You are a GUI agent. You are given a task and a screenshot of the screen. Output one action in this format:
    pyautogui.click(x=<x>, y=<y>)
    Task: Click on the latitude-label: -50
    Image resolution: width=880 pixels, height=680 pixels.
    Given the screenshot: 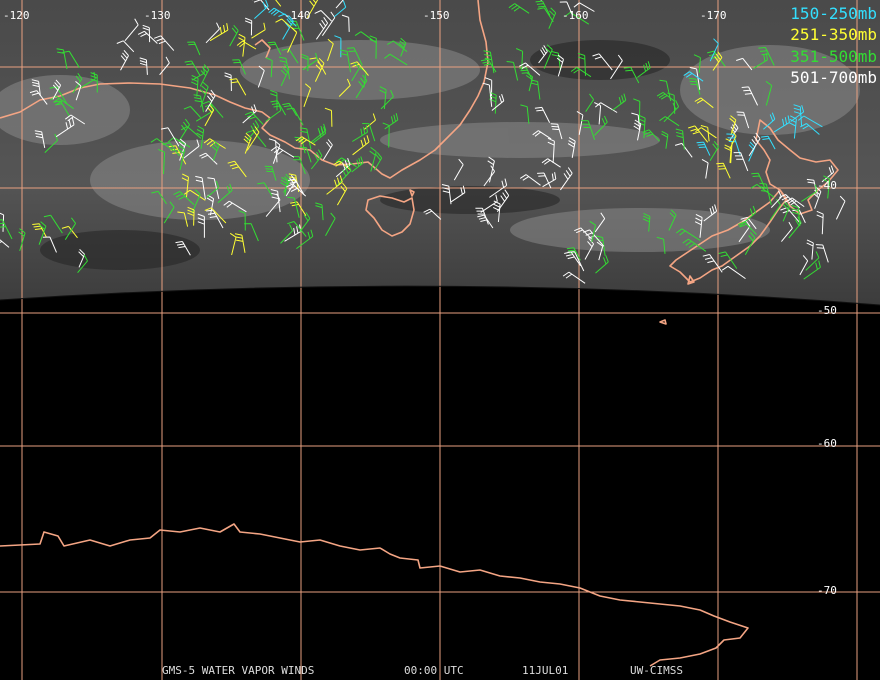 What is the action you would take?
    pyautogui.click(x=827, y=310)
    